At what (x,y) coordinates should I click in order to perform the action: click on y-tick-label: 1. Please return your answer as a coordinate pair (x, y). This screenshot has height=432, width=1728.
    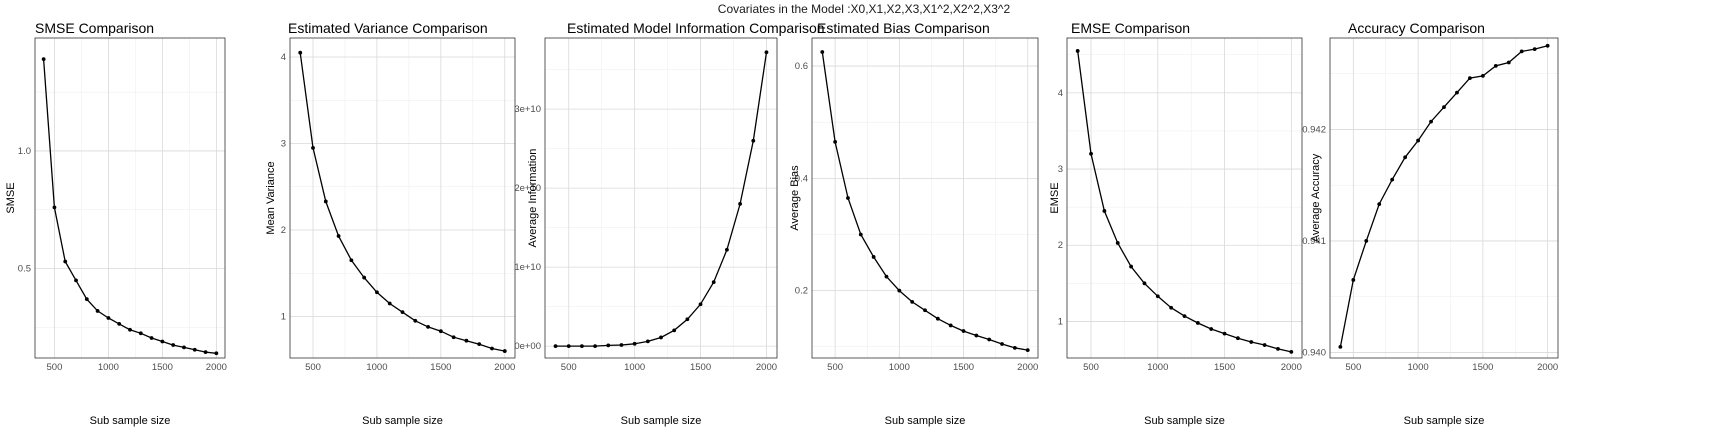
    Looking at the image, I should click on (1060, 321).